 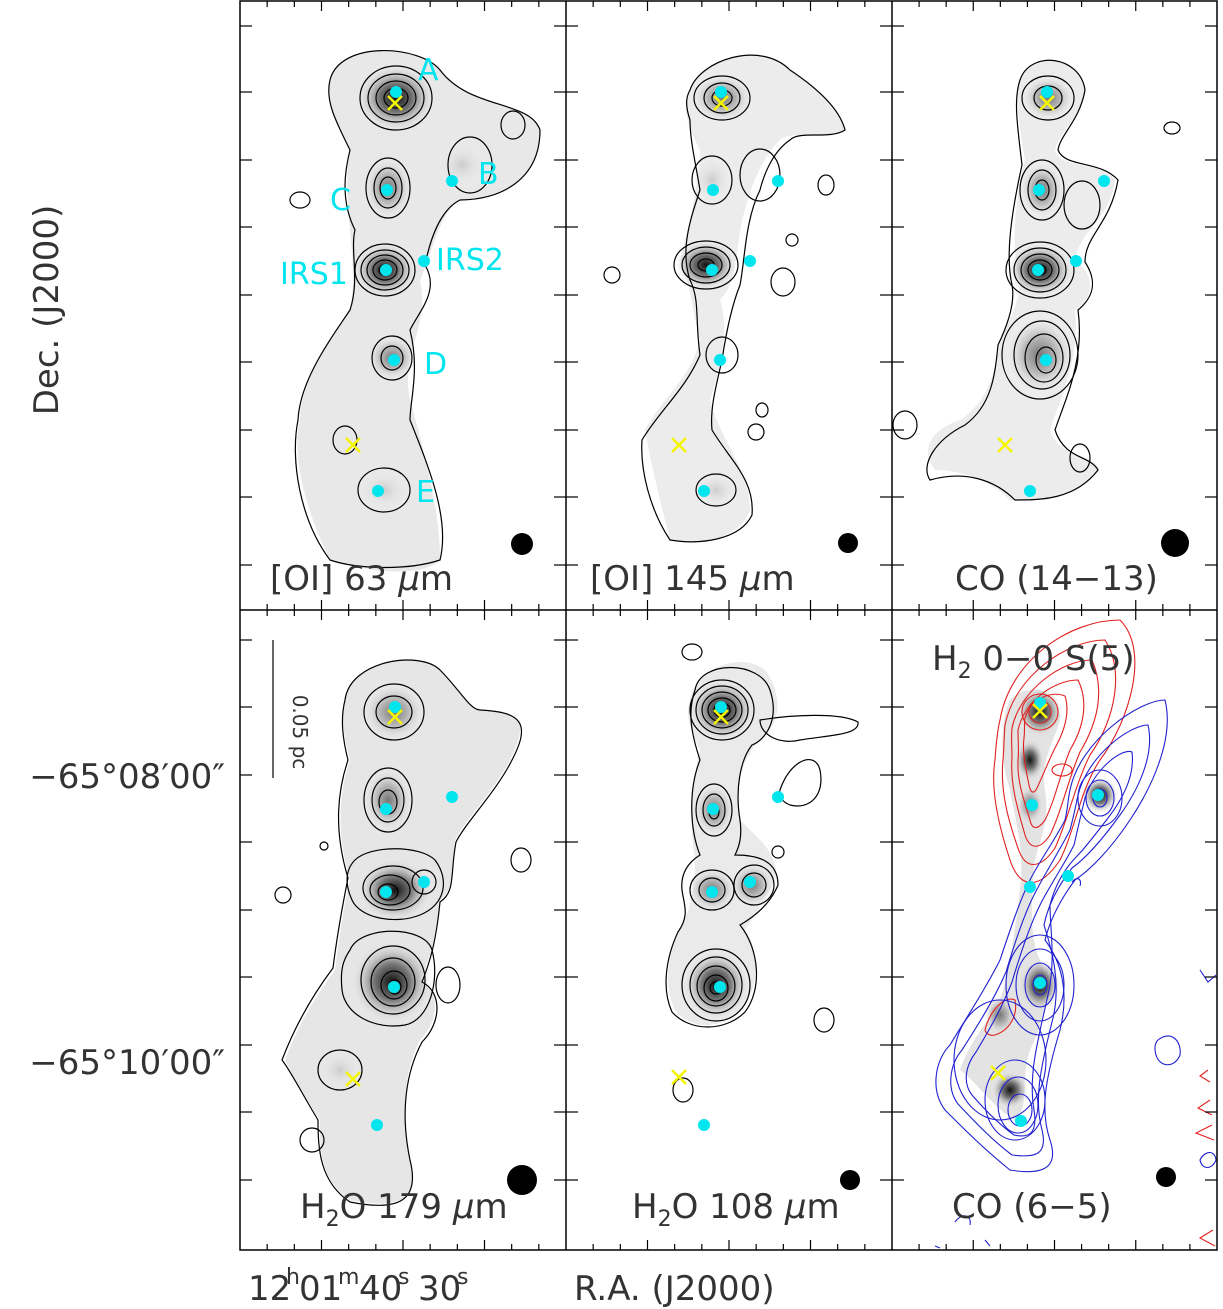 I want to click on beam-co65, so click(x=1166, y=1177).